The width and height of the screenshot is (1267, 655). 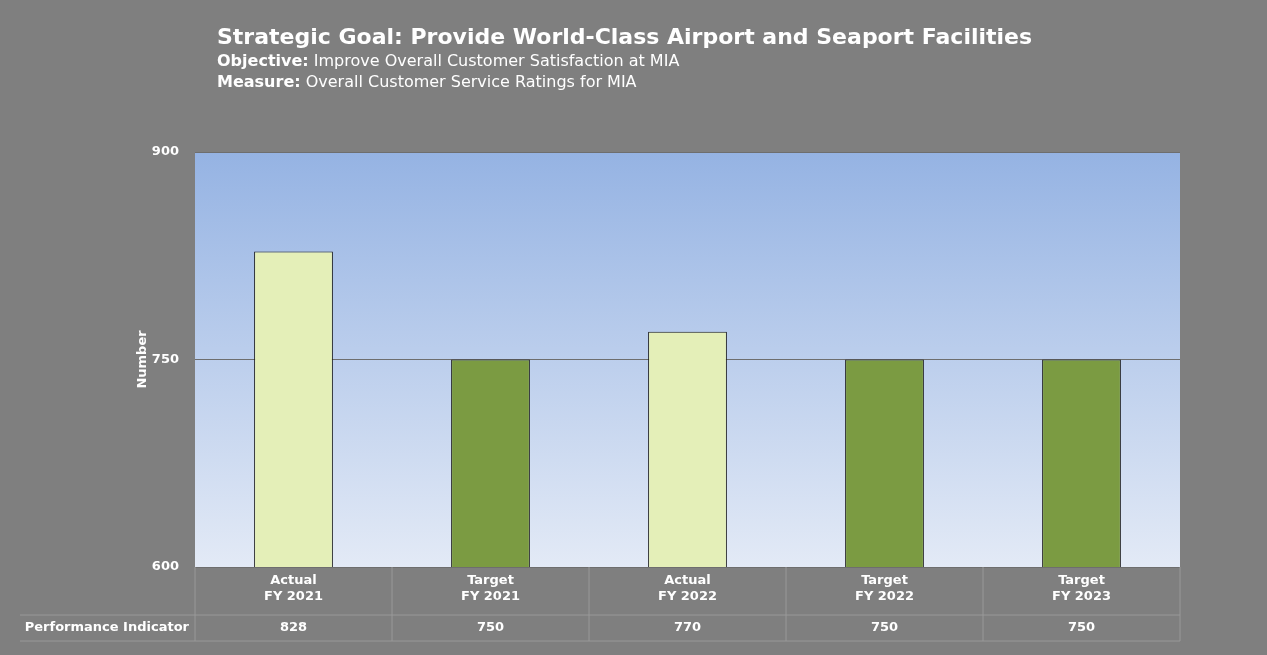 I want to click on x-tick-label: Target FY 2022, so click(x=884, y=587).